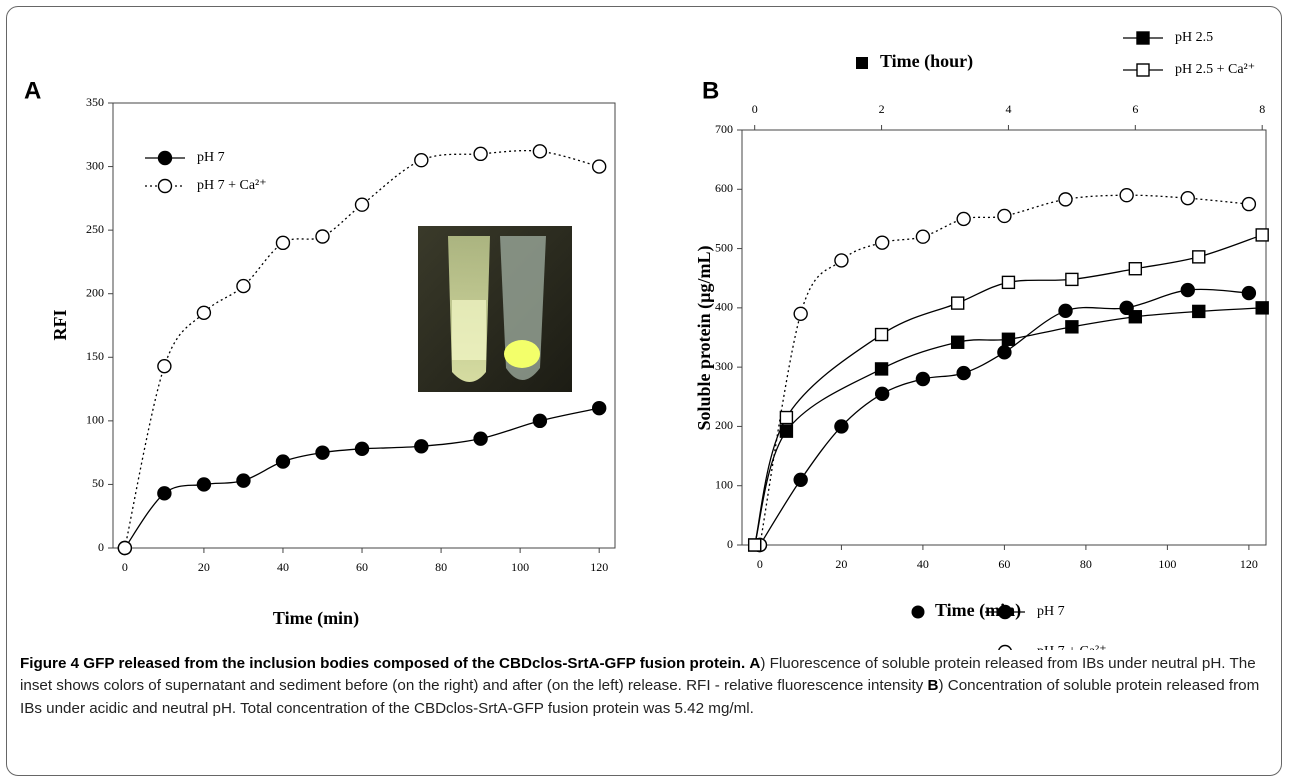  Describe the element at coordinates (495, 309) in the screenshot. I see `inset-photo` at that location.